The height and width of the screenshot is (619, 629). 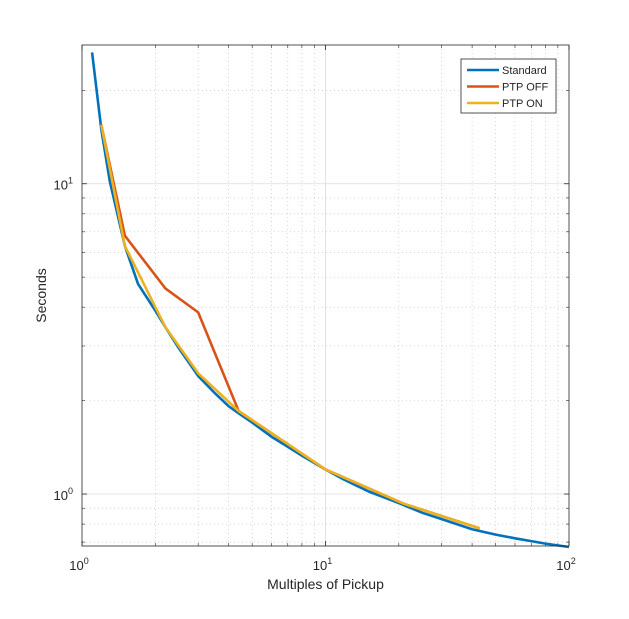 What do you see at coordinates (41, 295) in the screenshot?
I see `y-axis-label: Seconds` at bounding box center [41, 295].